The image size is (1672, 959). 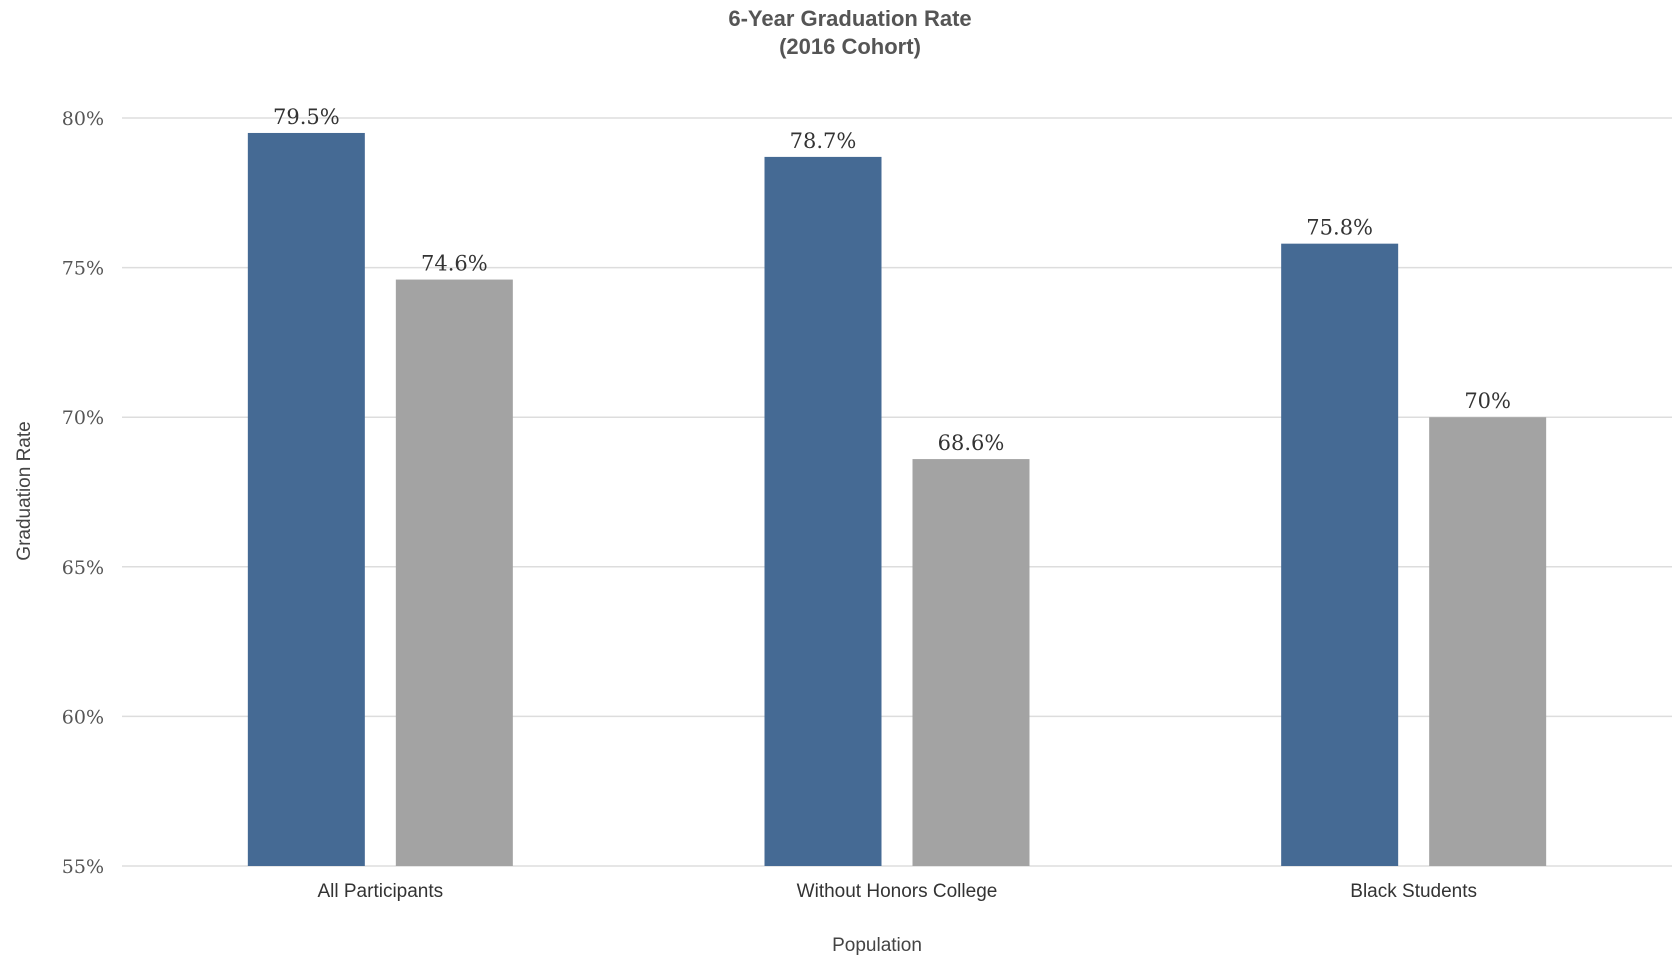 I want to click on chart-subtitle: (2016 Cohort), so click(x=850, y=46).